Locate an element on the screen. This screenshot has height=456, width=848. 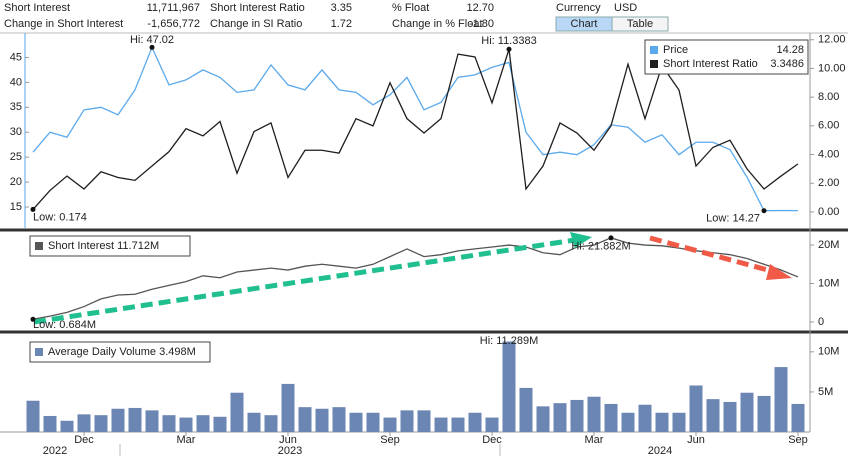
y-tick-label: 5M is located at coordinates (825, 392).